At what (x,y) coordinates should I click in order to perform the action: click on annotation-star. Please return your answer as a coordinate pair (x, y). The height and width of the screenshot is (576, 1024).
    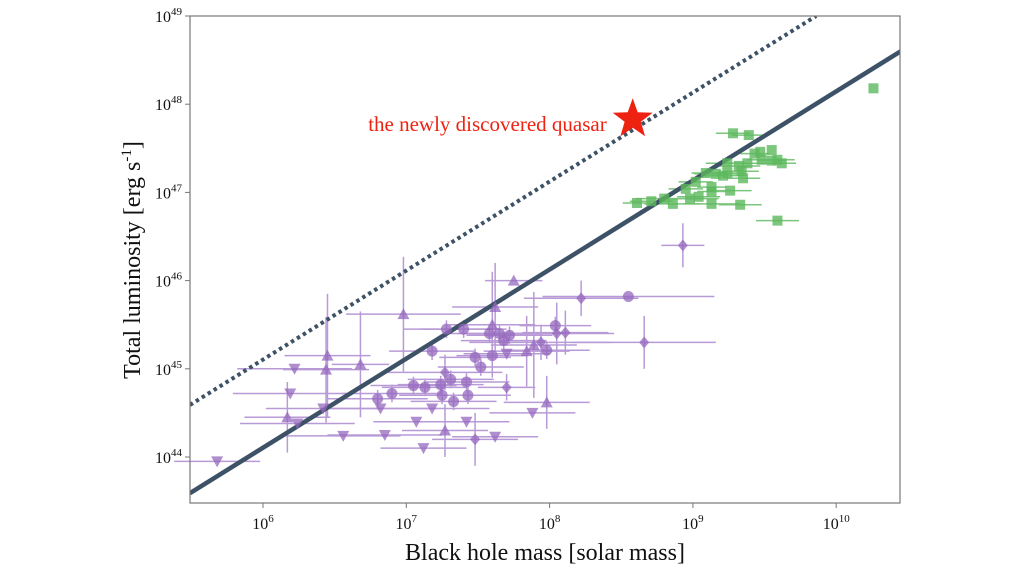
    Looking at the image, I should click on (632, 117).